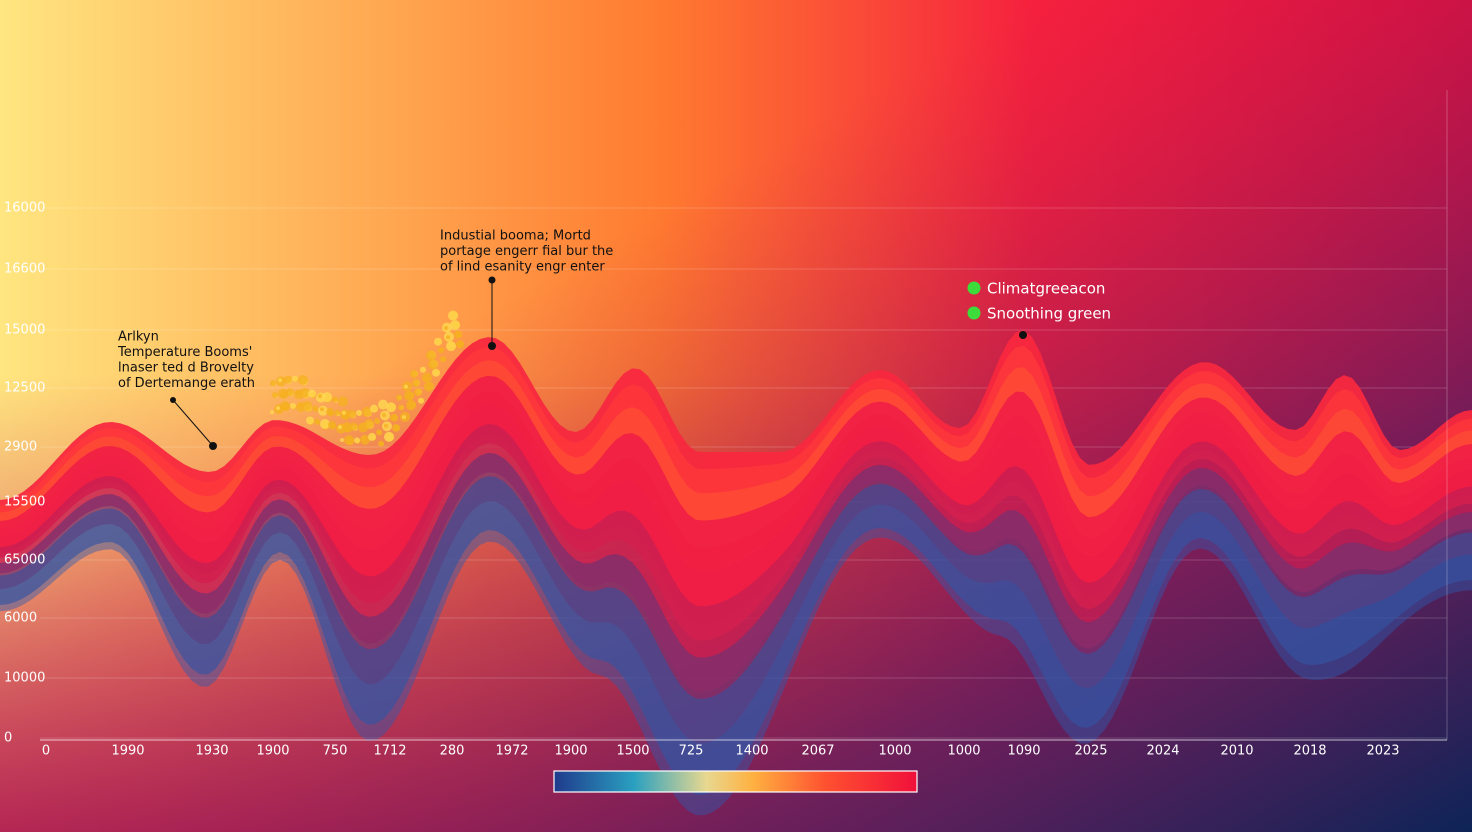 The image size is (1472, 832). Describe the element at coordinates (1162, 751) in the screenshot. I see `x-tick-label: 2024` at that location.